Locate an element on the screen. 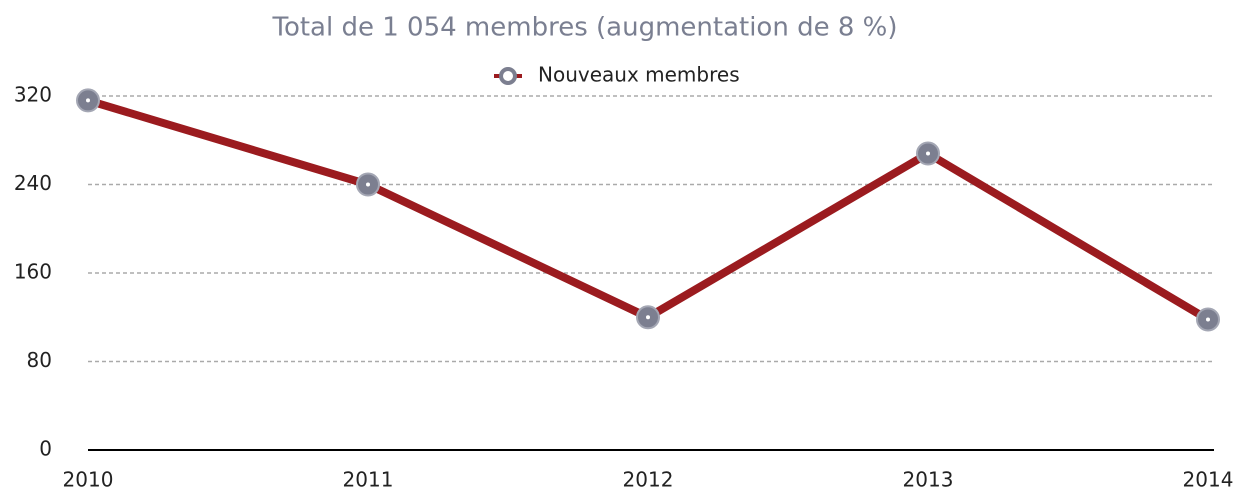  legend-marker is located at coordinates (508, 76).